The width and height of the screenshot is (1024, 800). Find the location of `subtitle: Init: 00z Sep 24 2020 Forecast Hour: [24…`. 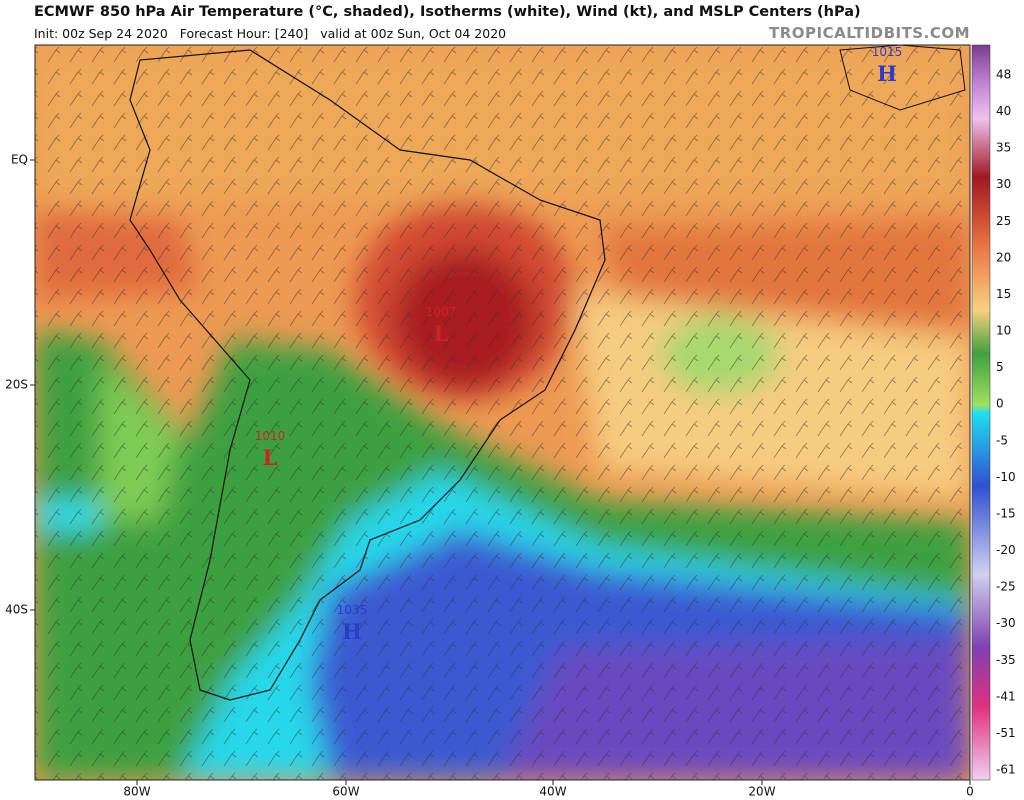

subtitle: Init: 00z Sep 24 2020 Forecast Hour: [24… is located at coordinates (270, 33).